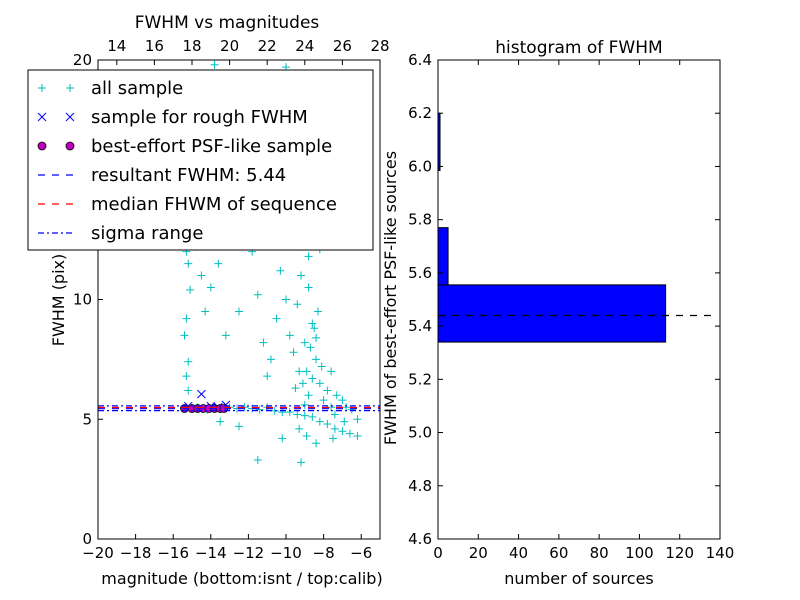 The height and width of the screenshot is (600, 800). Describe the element at coordinates (420, 166) in the screenshot. I see `y-tick-label: 6.0` at that location.